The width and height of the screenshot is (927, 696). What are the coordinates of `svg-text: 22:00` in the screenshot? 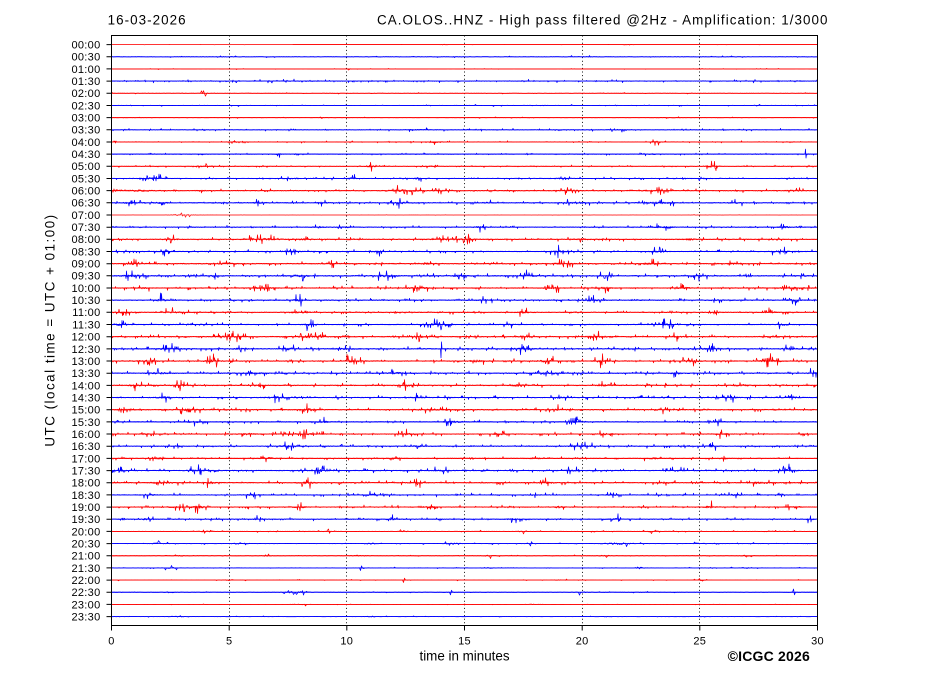 It's located at (85, 581).